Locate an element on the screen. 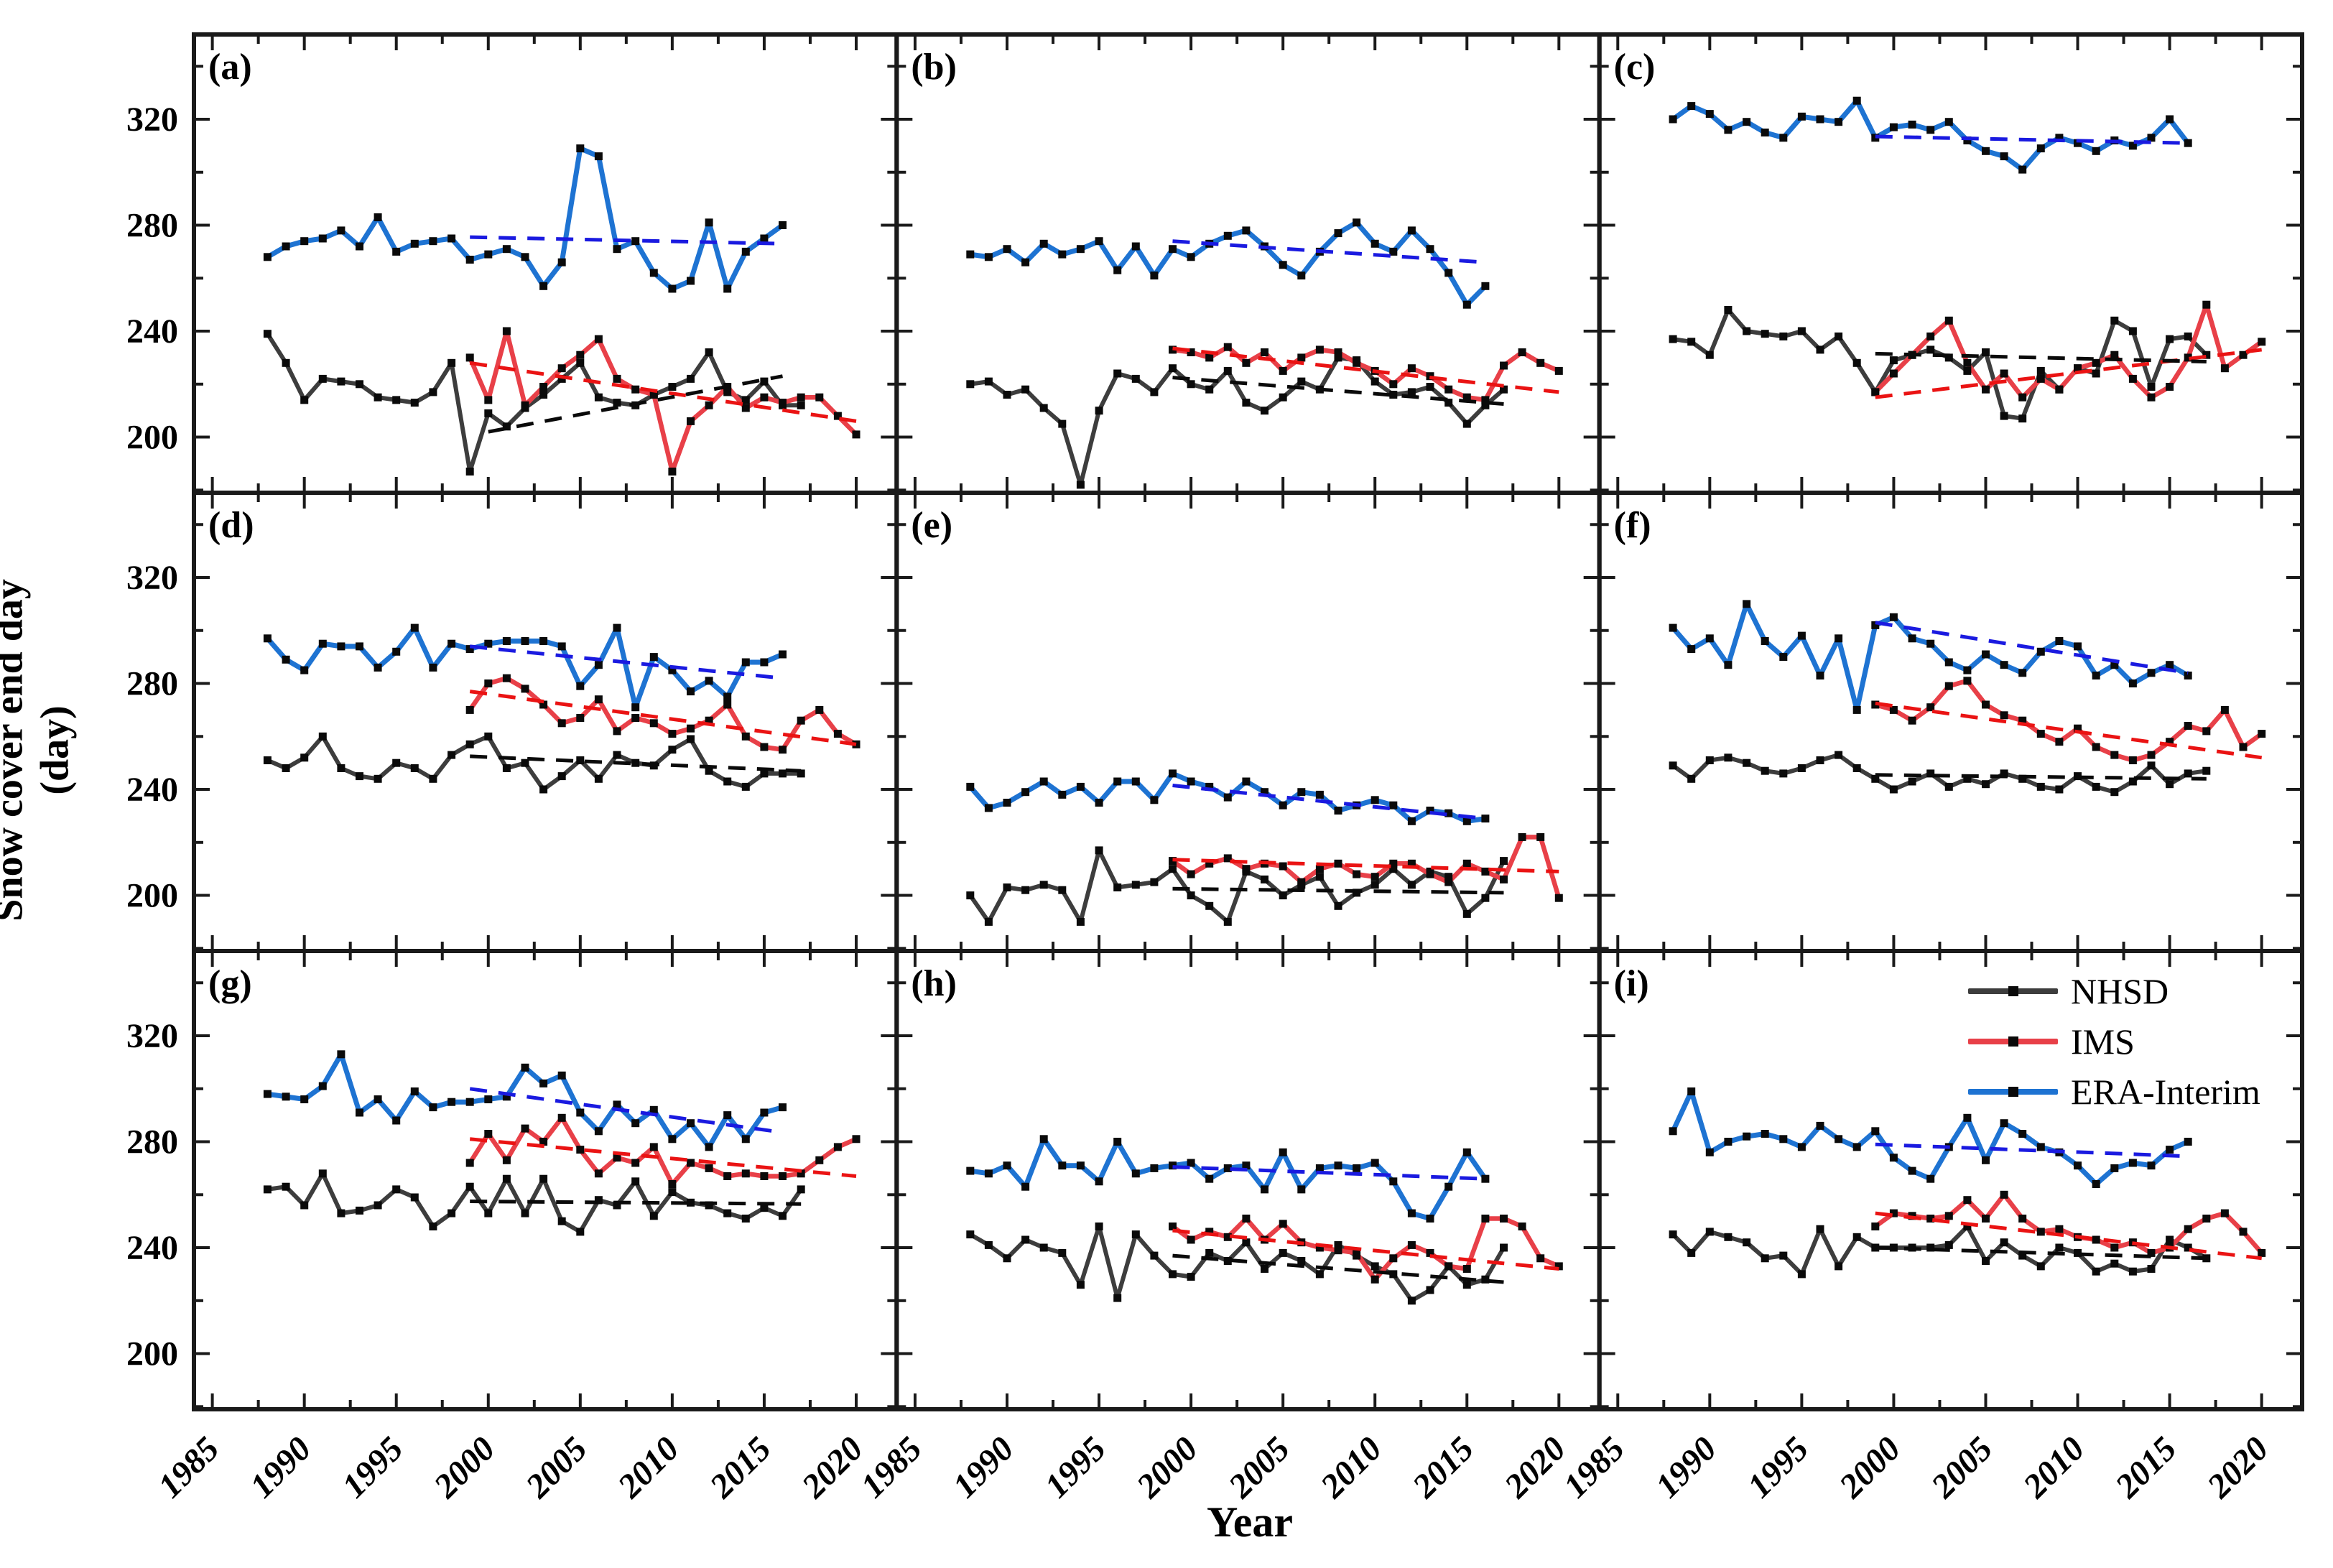 This screenshot has height=1568, width=2333. ims-line is located at coordinates (2068, 351).